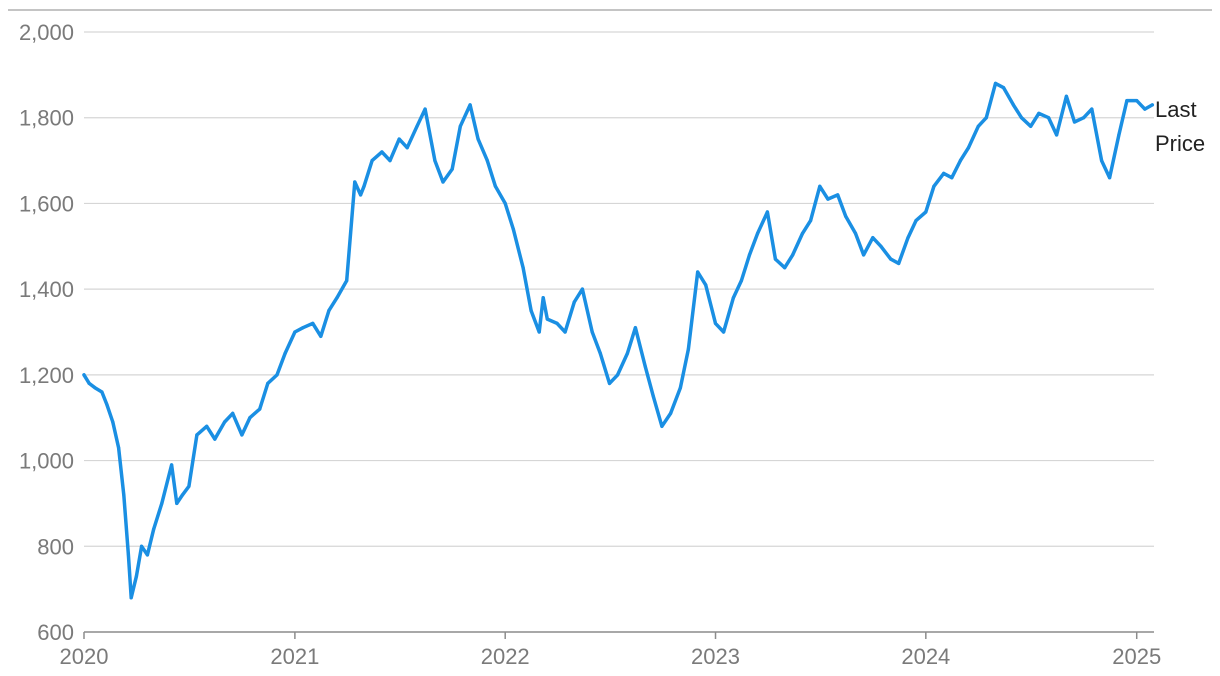  What do you see at coordinates (46, 203) in the screenshot?
I see `y-tick-label: 1,600` at bounding box center [46, 203].